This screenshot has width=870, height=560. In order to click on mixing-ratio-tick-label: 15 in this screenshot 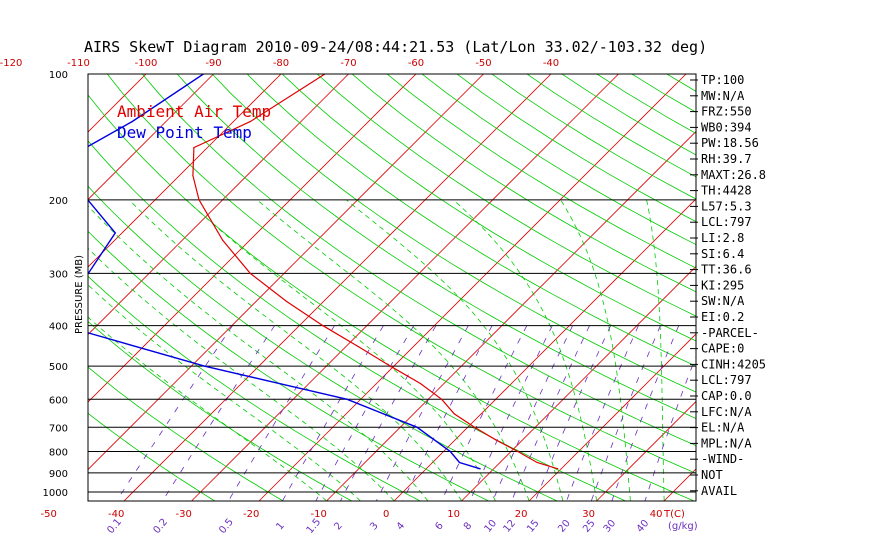, I will do `click(533, 526)`.